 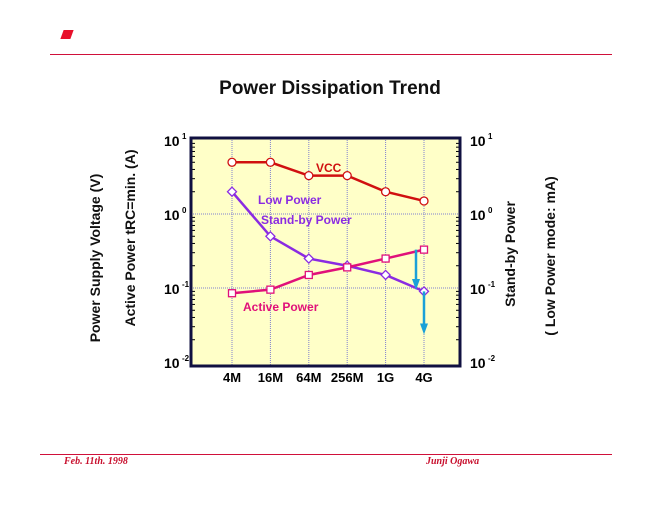 I want to click on y-tick-right-exp: 1, so click(x=490, y=136).